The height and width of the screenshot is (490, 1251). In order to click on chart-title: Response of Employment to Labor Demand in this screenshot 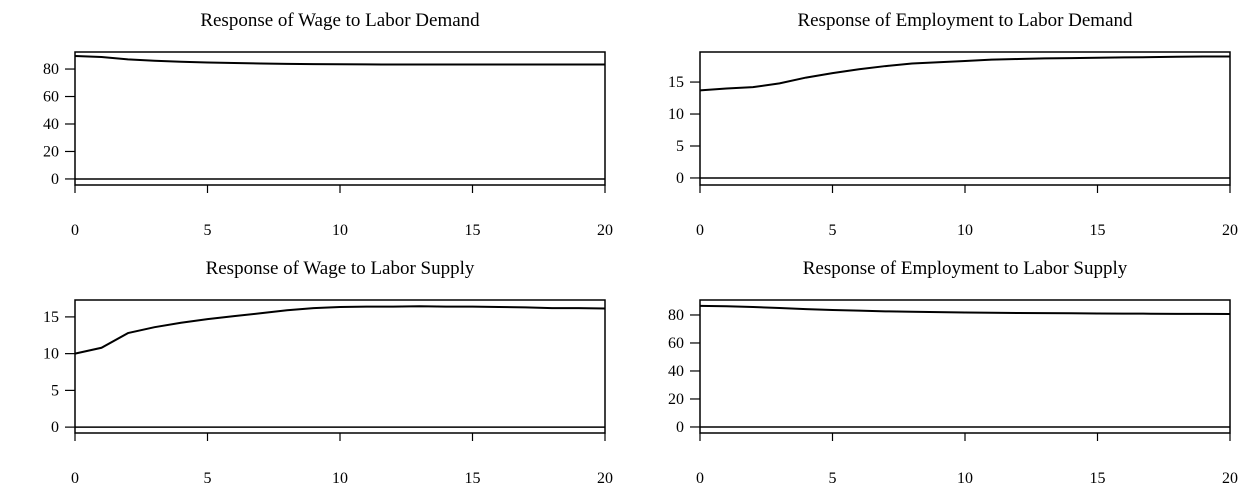, I will do `click(965, 20)`.